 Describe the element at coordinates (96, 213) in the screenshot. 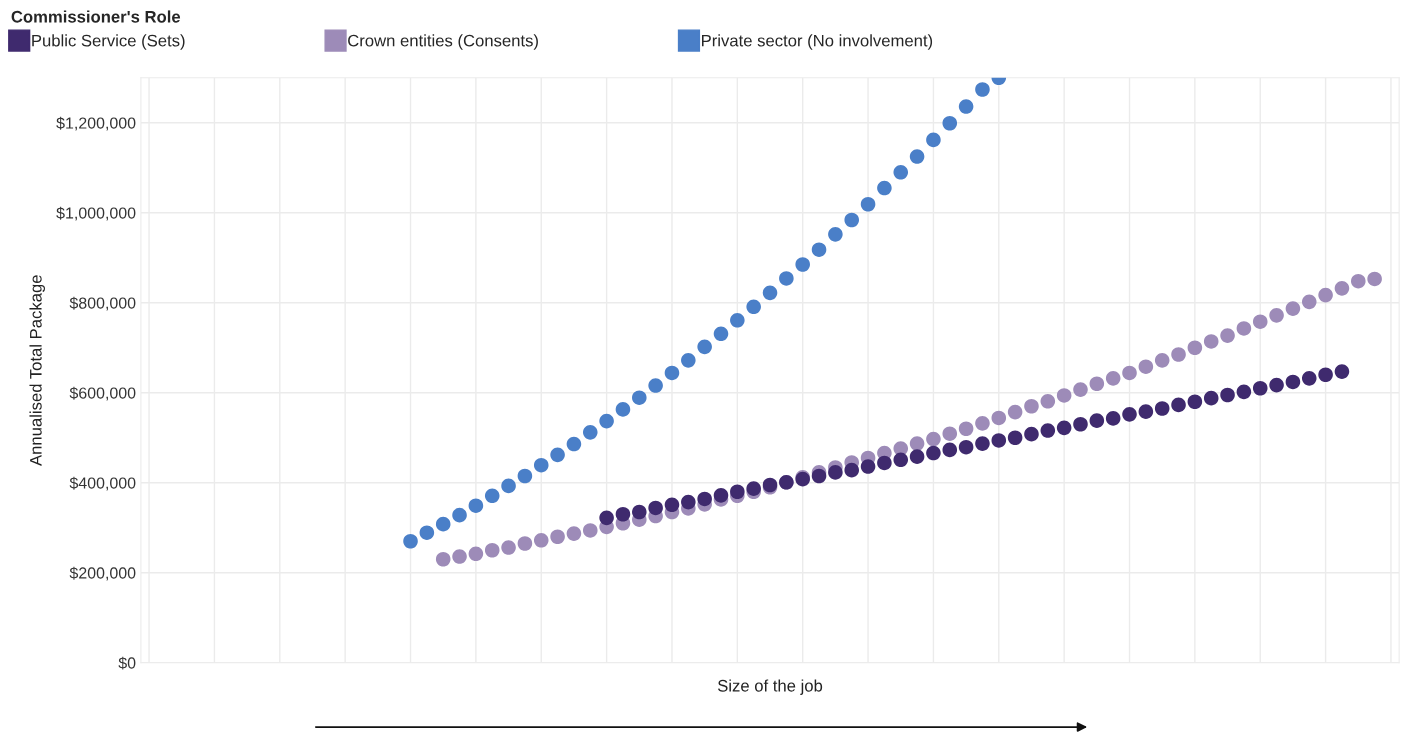

I see `y-tick-label: $1,000,000` at that location.